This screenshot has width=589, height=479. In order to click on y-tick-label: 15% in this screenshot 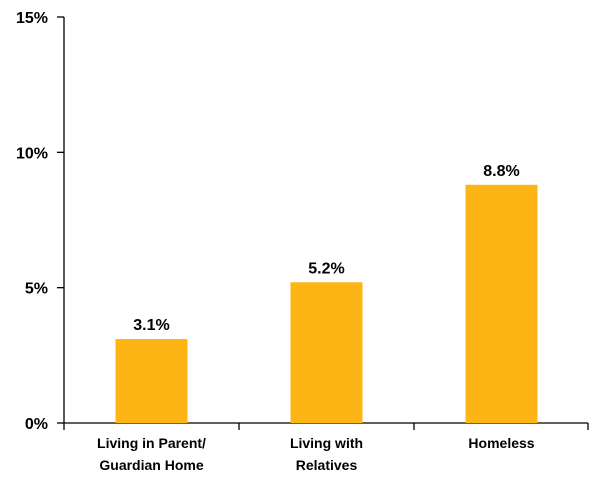, I will do `click(32, 18)`.